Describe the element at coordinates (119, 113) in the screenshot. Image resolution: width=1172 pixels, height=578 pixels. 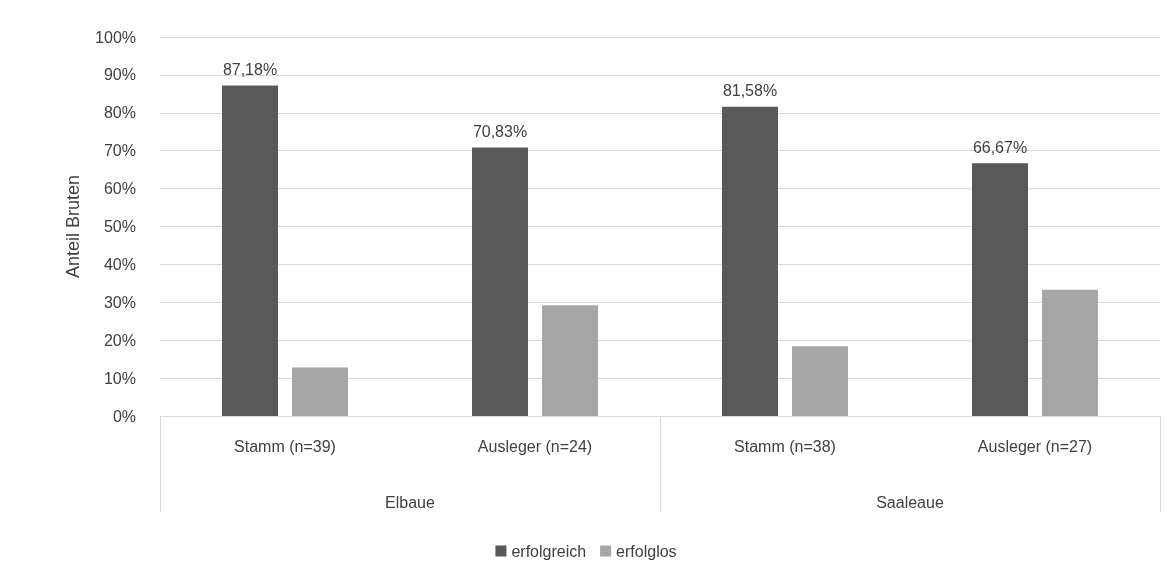
I see `y-tick-label: 80%` at that location.